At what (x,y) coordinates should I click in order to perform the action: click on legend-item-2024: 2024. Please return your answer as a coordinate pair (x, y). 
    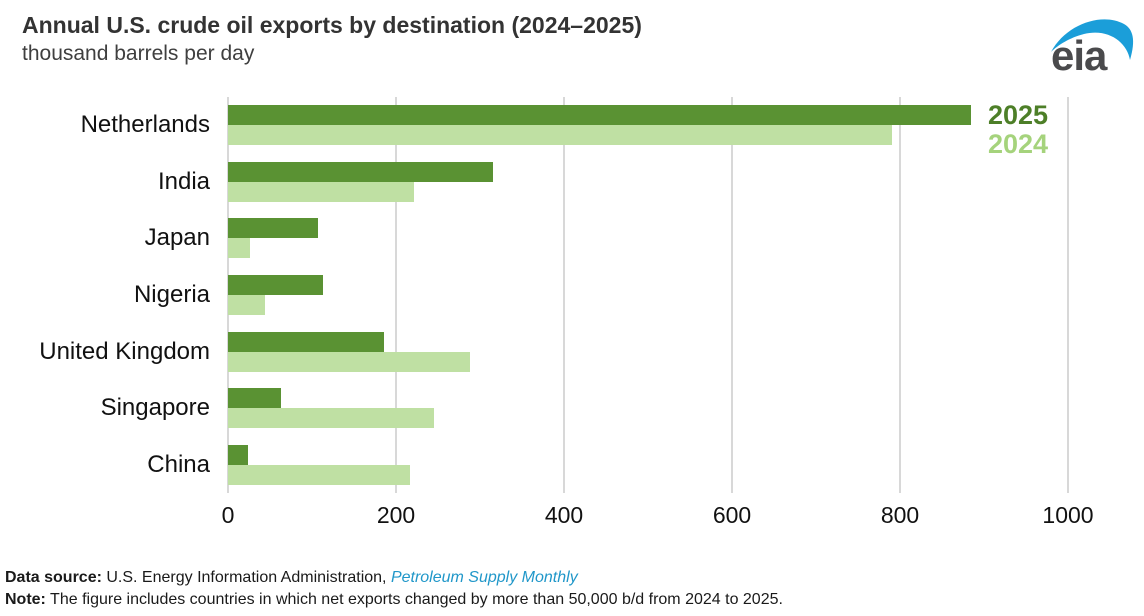
    Looking at the image, I should click on (1018, 144).